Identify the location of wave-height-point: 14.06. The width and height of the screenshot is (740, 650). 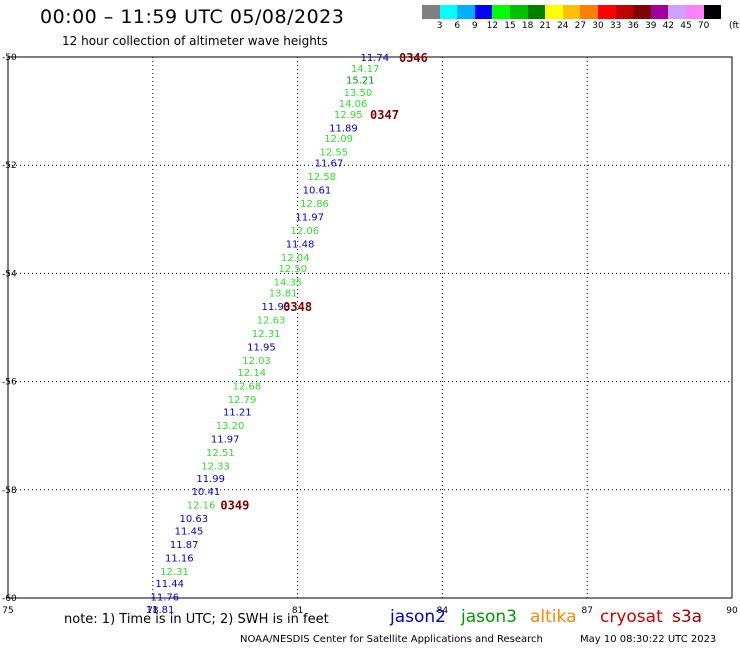
(353, 104).